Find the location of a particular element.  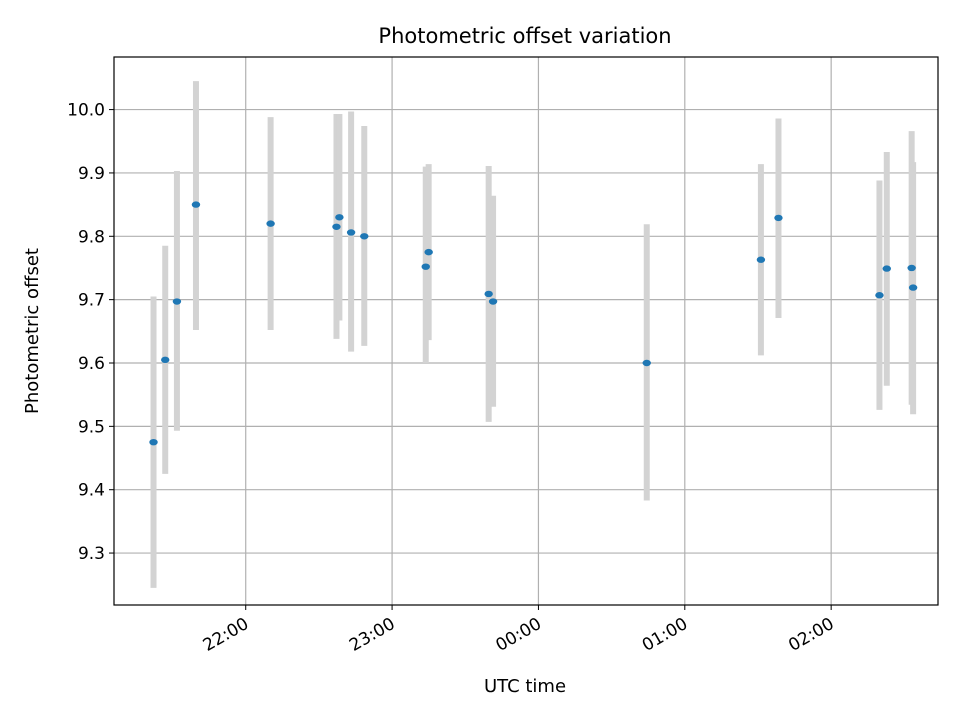

y-tick-label: 9.5 is located at coordinates (91, 427).